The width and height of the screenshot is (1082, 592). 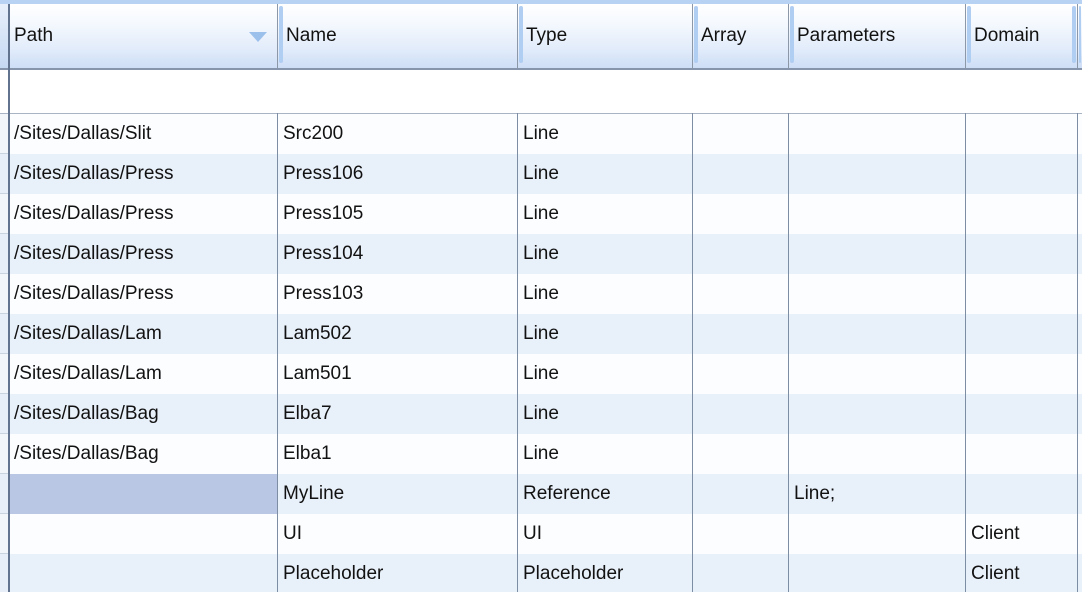 I want to click on sort-descending-icon, so click(x=258, y=37).